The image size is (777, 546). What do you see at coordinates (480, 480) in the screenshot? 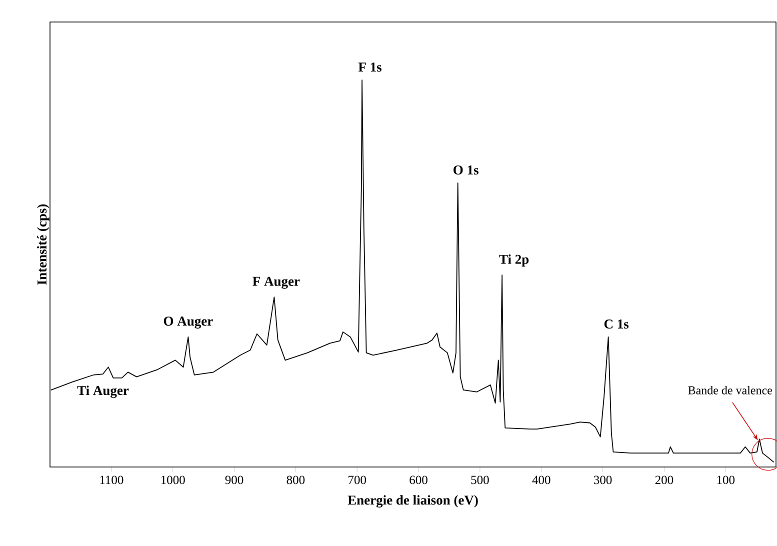
I see `x-tick-label: 500` at bounding box center [480, 480].